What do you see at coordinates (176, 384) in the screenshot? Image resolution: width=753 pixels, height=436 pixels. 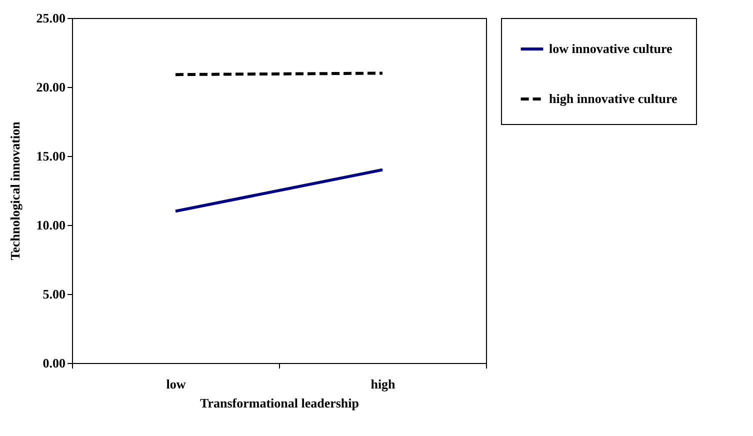 I see `x-tick-label: low` at bounding box center [176, 384].